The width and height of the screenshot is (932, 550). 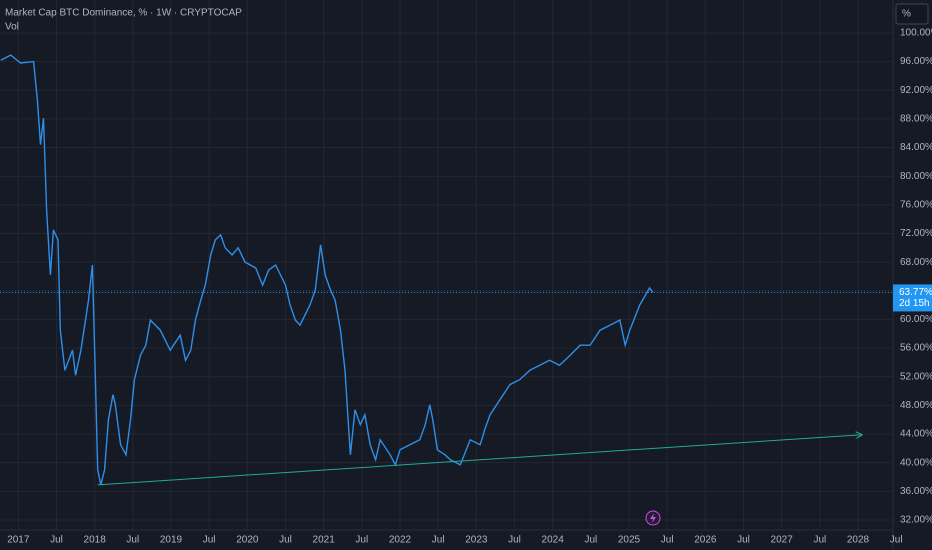 I want to click on y-tick-label: 80.00%, so click(x=916, y=176).